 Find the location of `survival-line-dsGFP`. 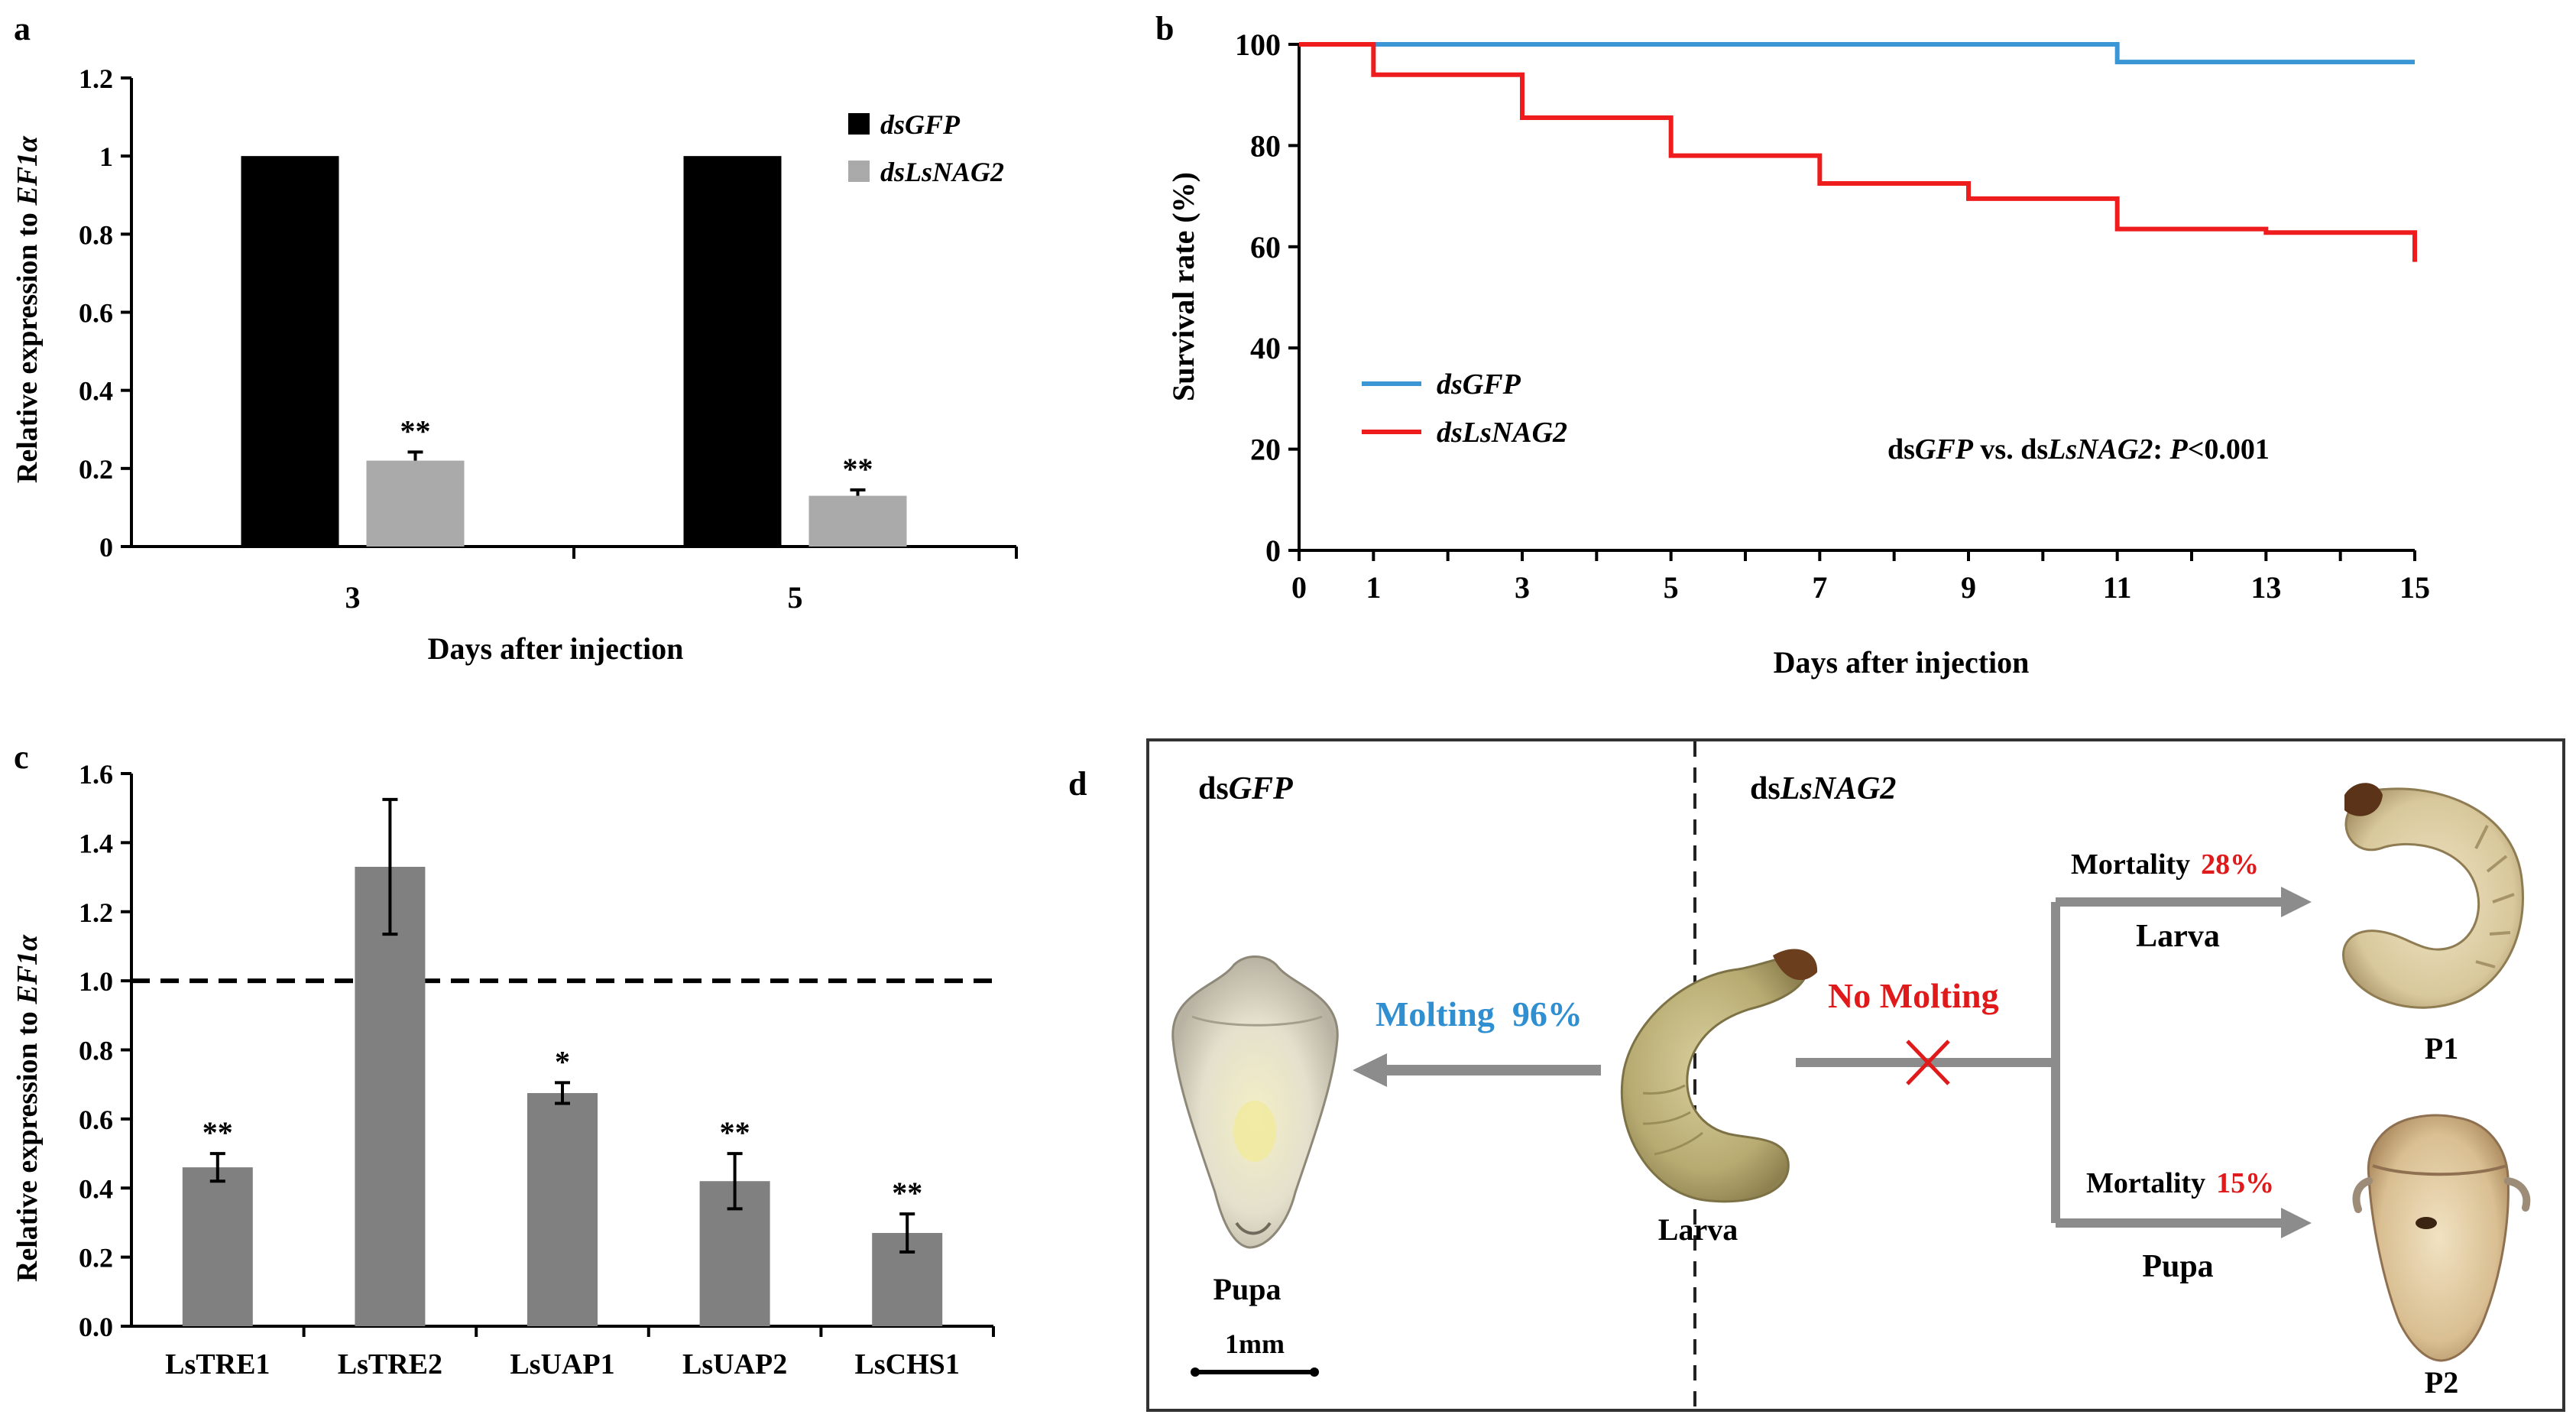

survival-line-dsGFP is located at coordinates (1857, 53).